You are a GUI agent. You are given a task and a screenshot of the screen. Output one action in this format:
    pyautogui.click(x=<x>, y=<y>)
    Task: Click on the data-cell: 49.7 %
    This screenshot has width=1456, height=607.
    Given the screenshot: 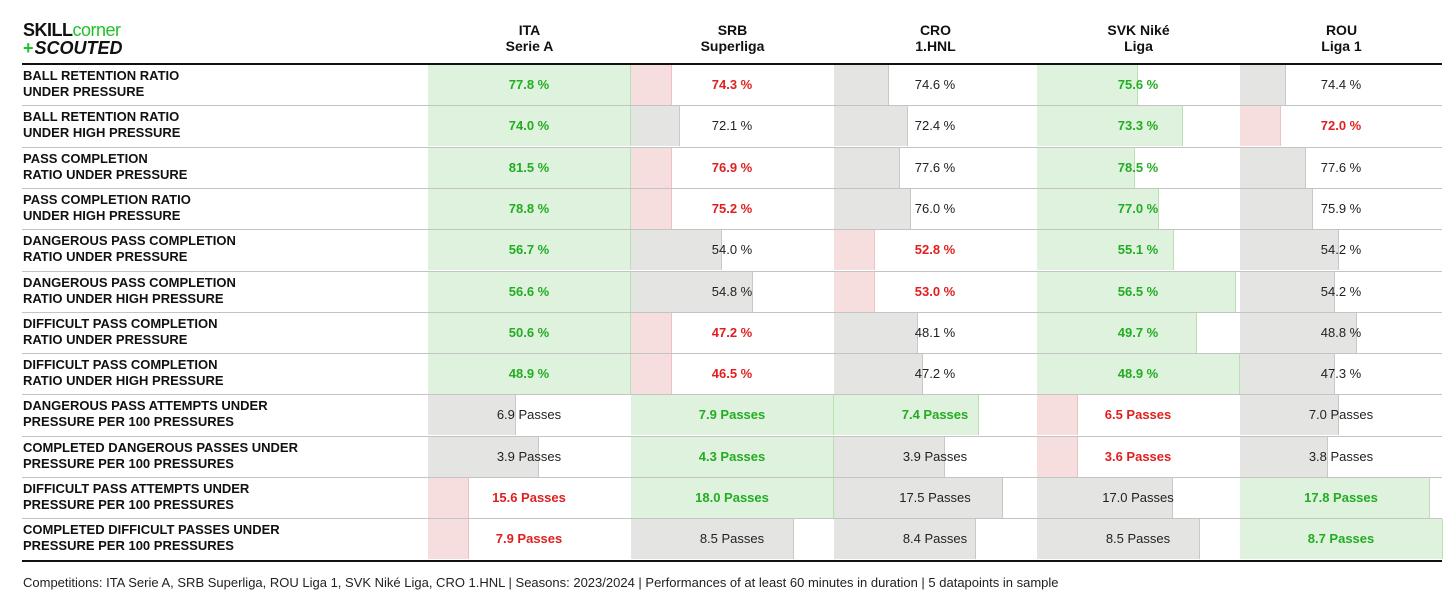 What is the action you would take?
    pyautogui.click(x=1138, y=332)
    